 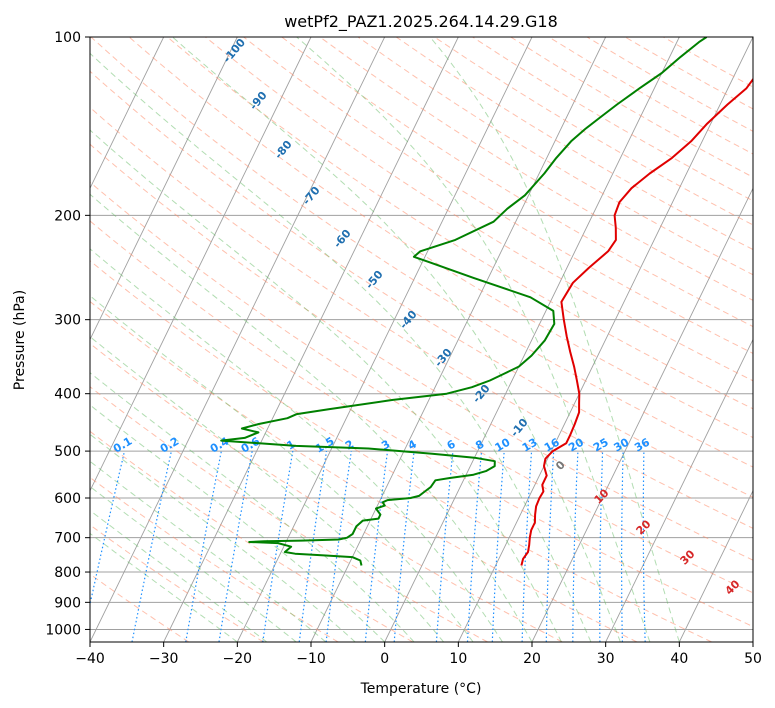 What do you see at coordinates (451, 444) in the screenshot?
I see `mixing-ratio-label: 6` at bounding box center [451, 444].